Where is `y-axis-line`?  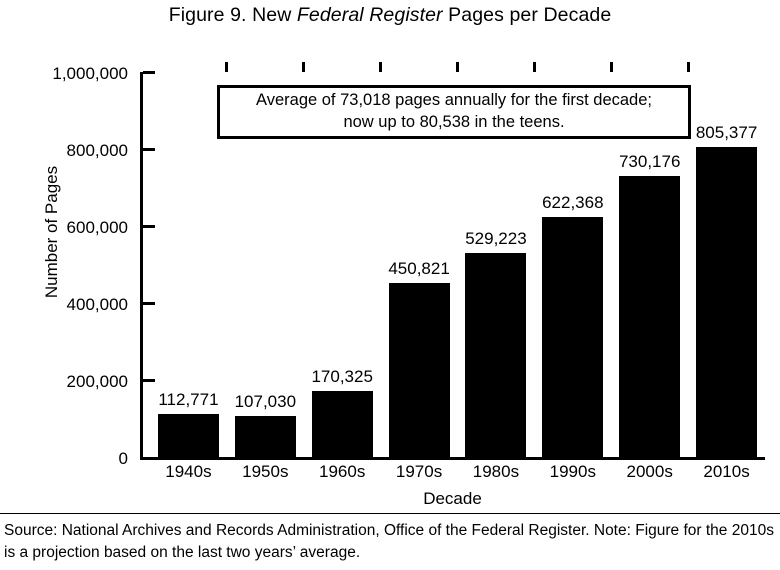 y-axis-line is located at coordinates (141, 264).